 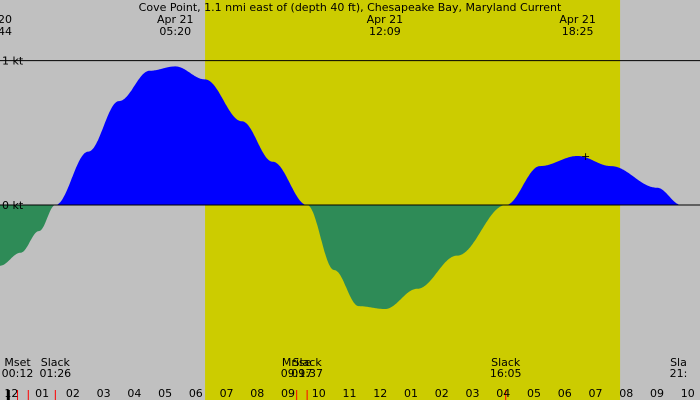 I want to click on bottom-event-label: Sla, so click(x=678, y=362).